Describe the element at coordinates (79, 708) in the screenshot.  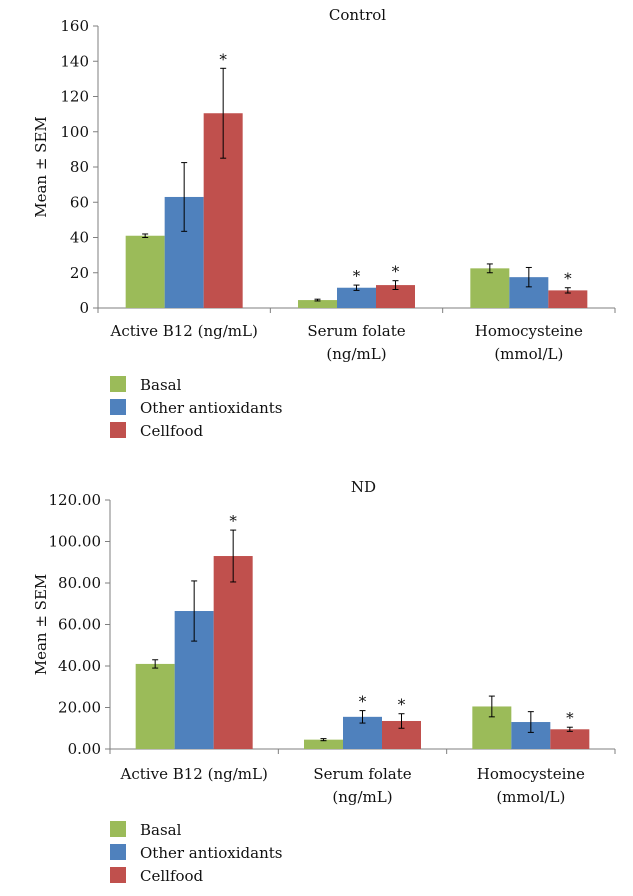
I see `y-tick-label: 20.00` at that location.